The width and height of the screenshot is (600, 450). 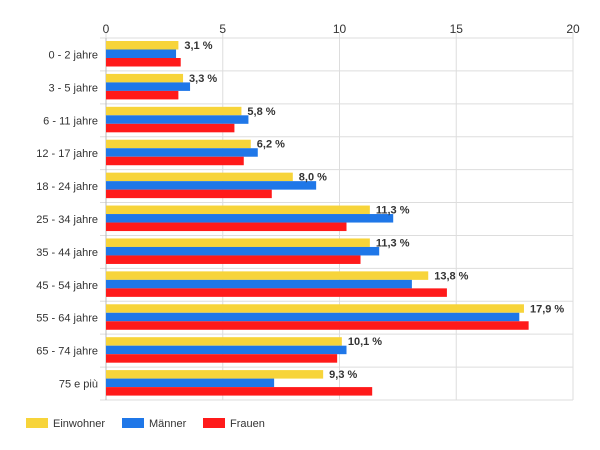 I want to click on category-label: 35 - 44 jahre, so click(x=67, y=253).